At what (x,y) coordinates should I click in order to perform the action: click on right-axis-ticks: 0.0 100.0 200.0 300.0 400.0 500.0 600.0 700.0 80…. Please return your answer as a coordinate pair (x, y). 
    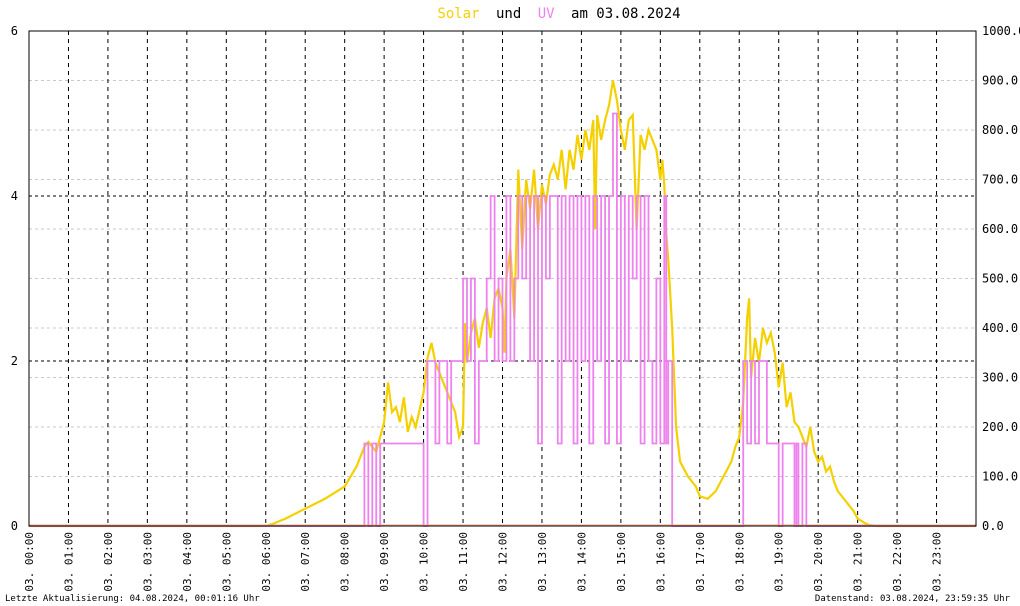
    Looking at the image, I should click on (1001, 278).